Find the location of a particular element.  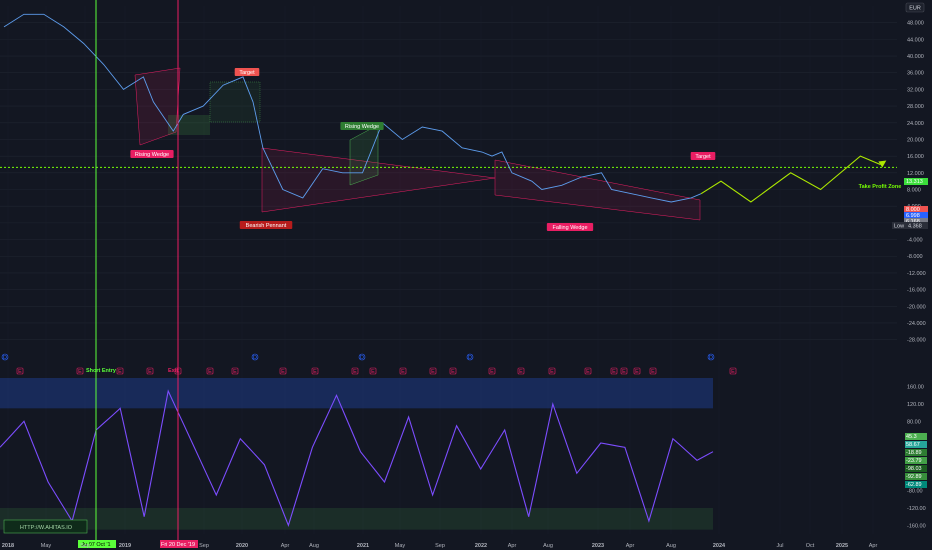

osc-side-value: -18.89 is located at coordinates (914, 453).